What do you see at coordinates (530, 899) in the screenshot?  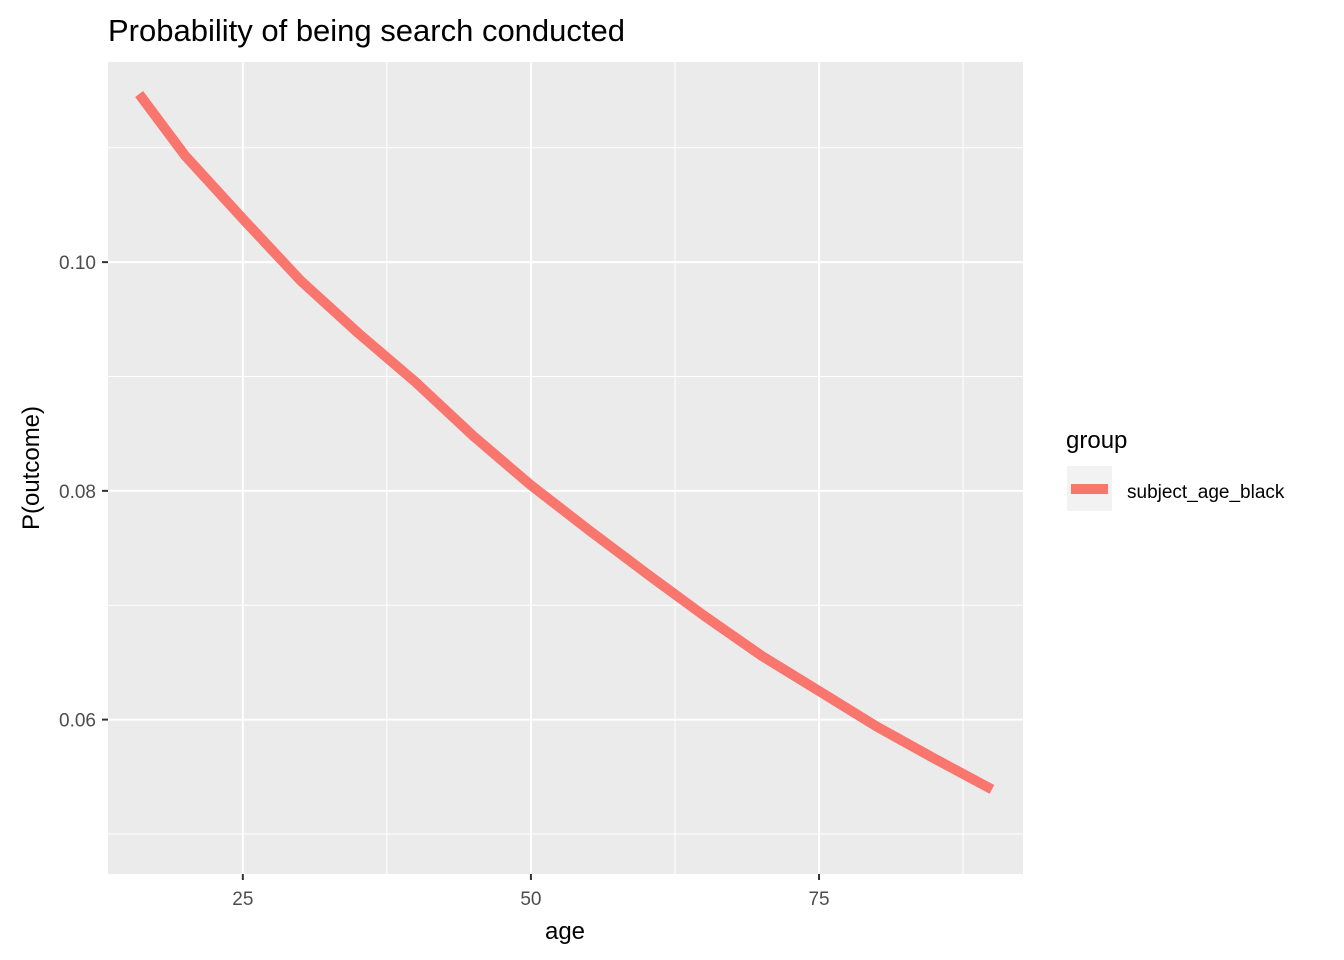 I see `x-tick-label: 50` at bounding box center [530, 899].